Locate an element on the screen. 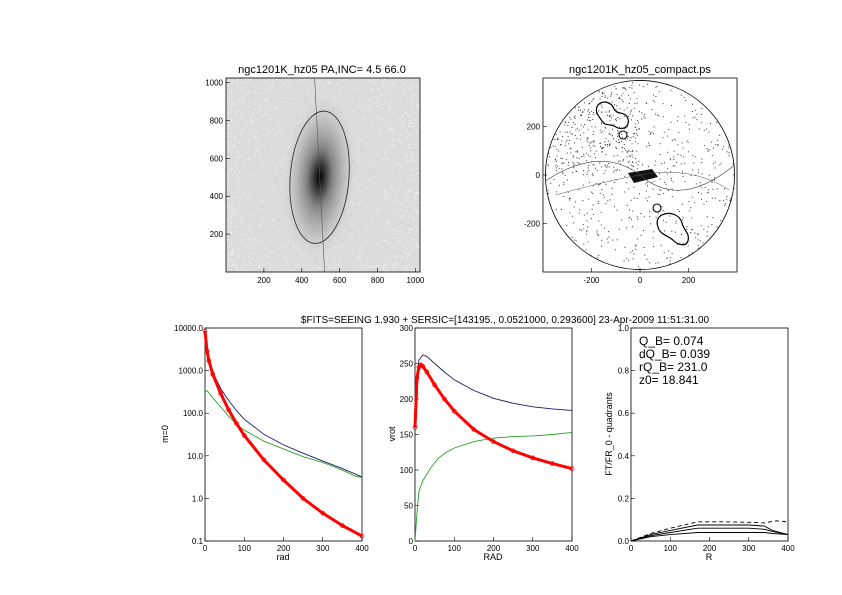 Image resolution: width=842 pixels, height=595 pixels. surface-profile-series-2-point is located at coordinates (228, 410).